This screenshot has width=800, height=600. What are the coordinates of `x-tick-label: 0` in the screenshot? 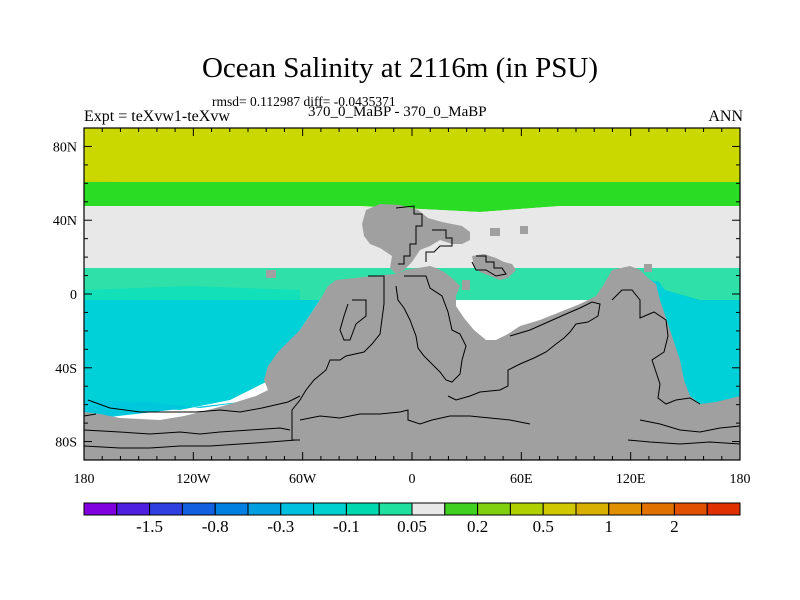 It's located at (412, 479).